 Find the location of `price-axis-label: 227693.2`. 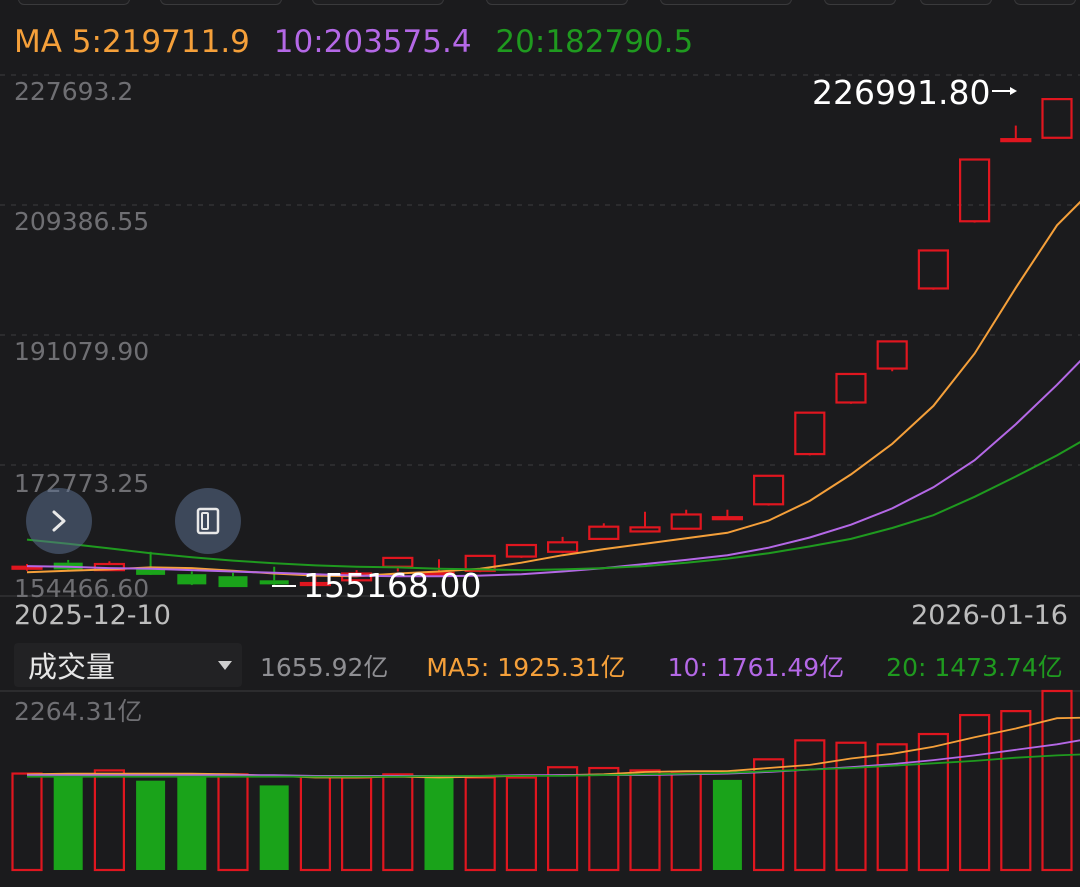

price-axis-label: 227693.2 is located at coordinates (73, 91).